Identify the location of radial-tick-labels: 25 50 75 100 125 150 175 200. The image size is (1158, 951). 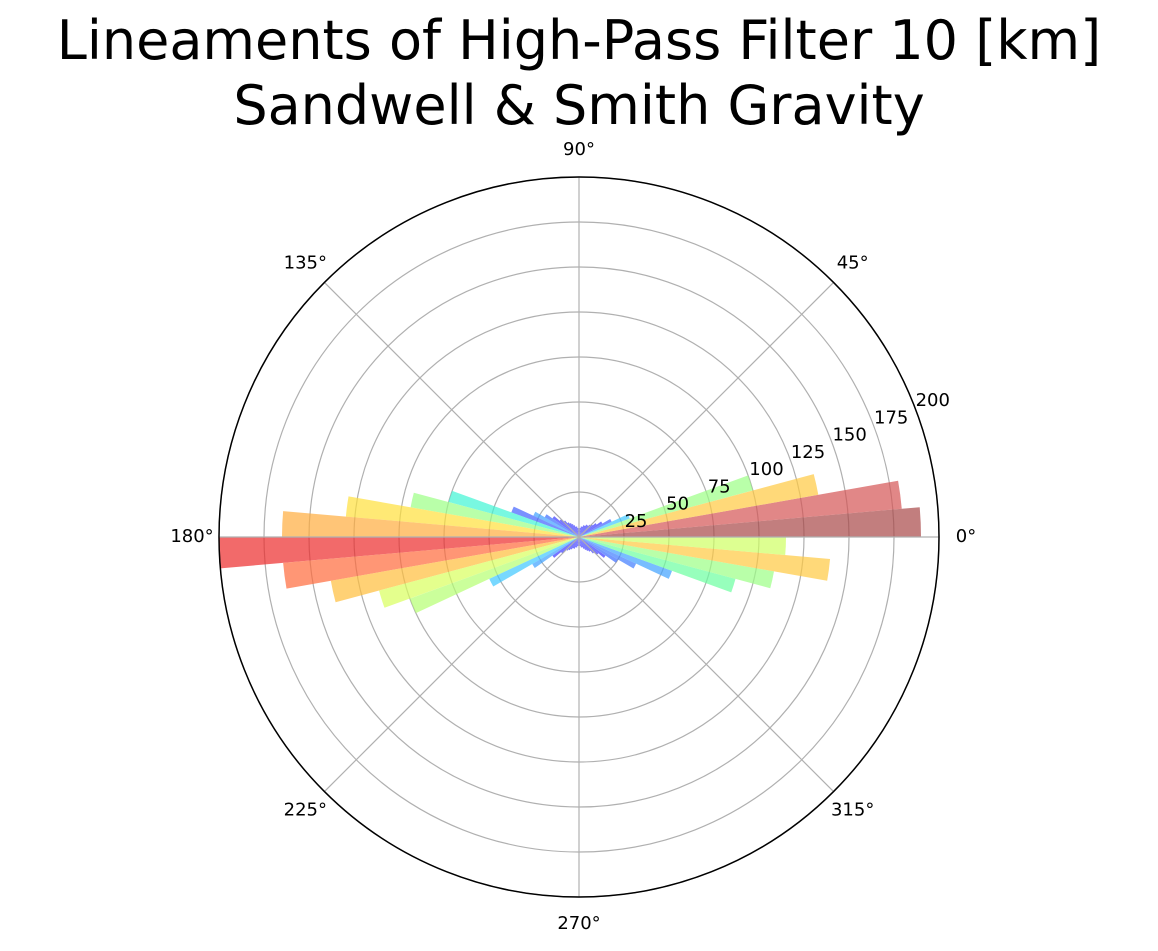
(787, 461).